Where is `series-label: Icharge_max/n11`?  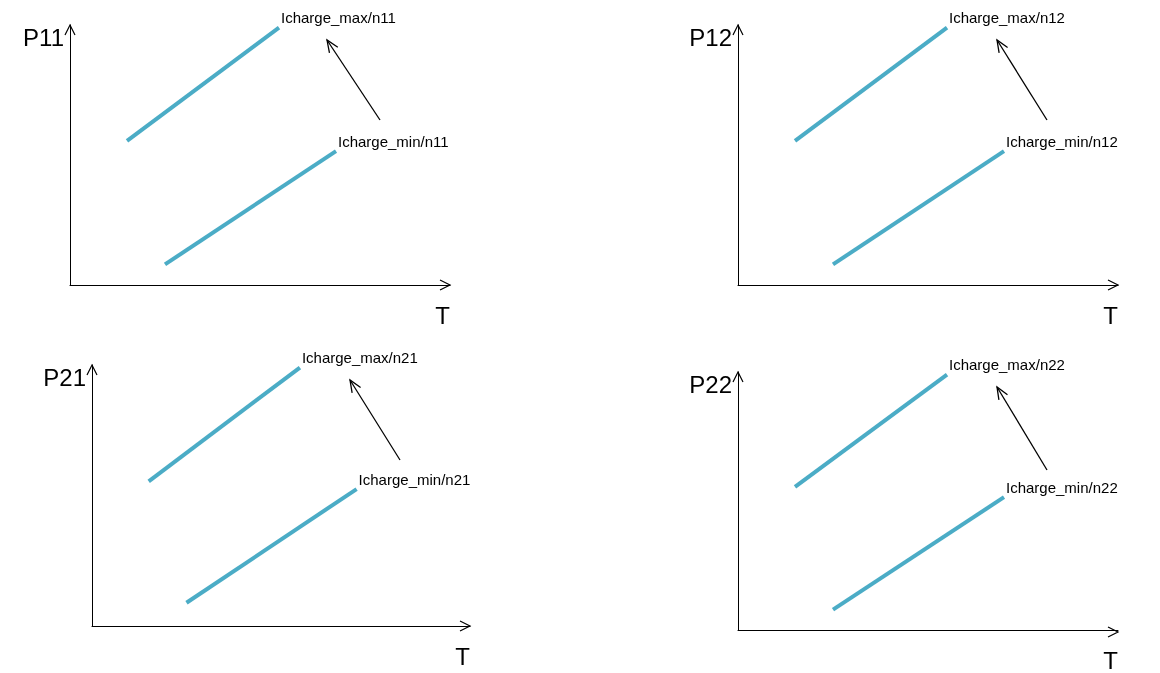
series-label: Icharge_max/n11 is located at coordinates (338, 18).